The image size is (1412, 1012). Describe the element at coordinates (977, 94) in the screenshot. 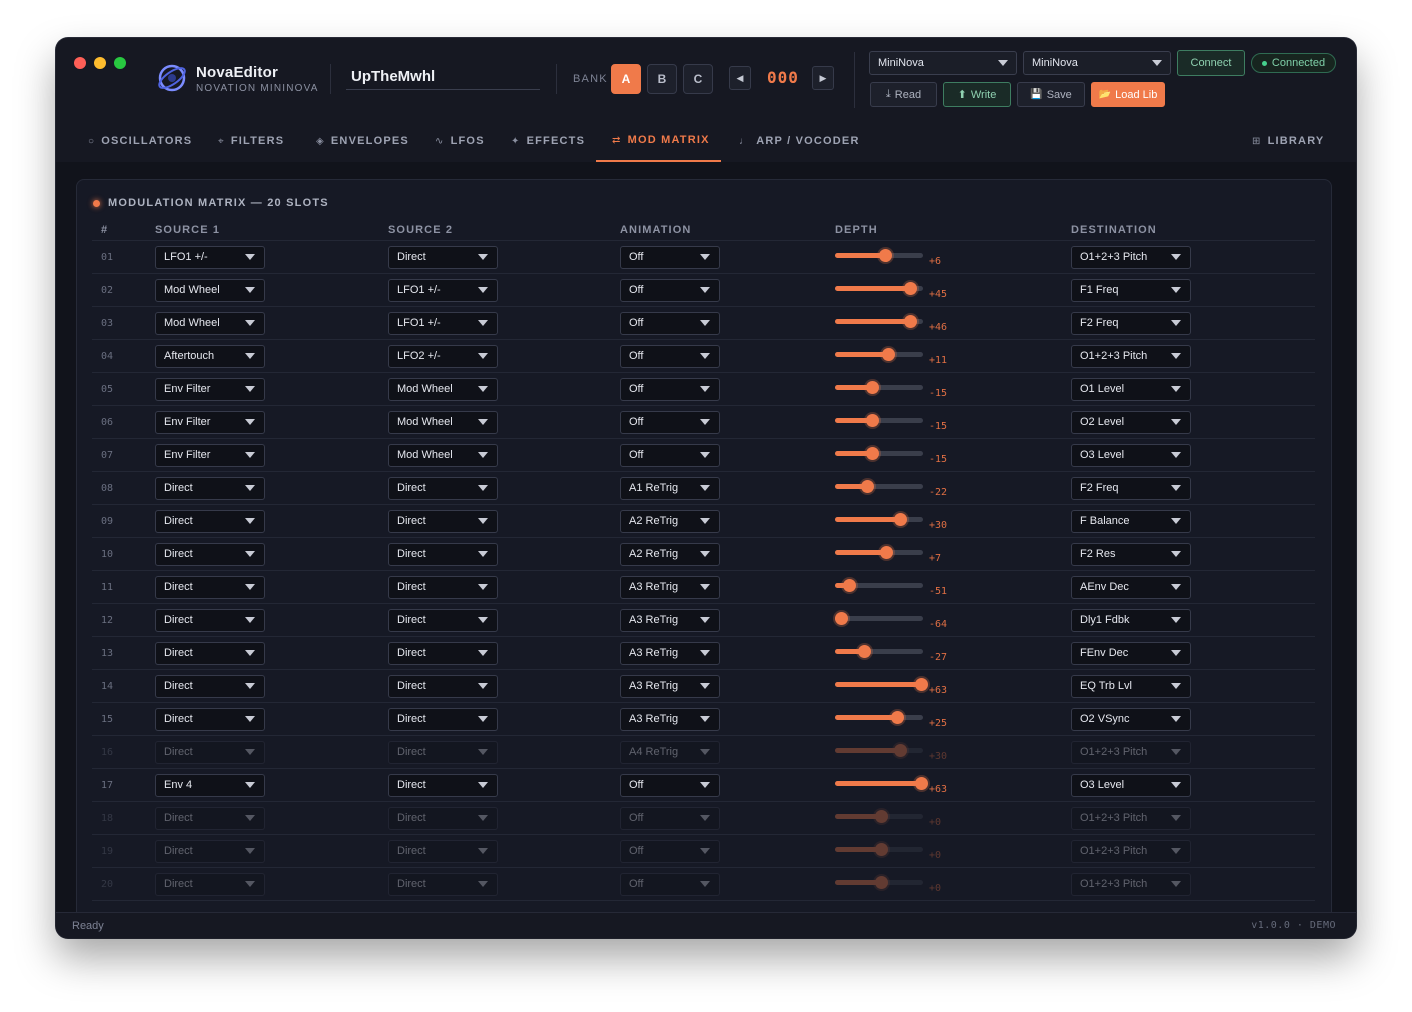

I see `write-button: ⬆ Write` at that location.